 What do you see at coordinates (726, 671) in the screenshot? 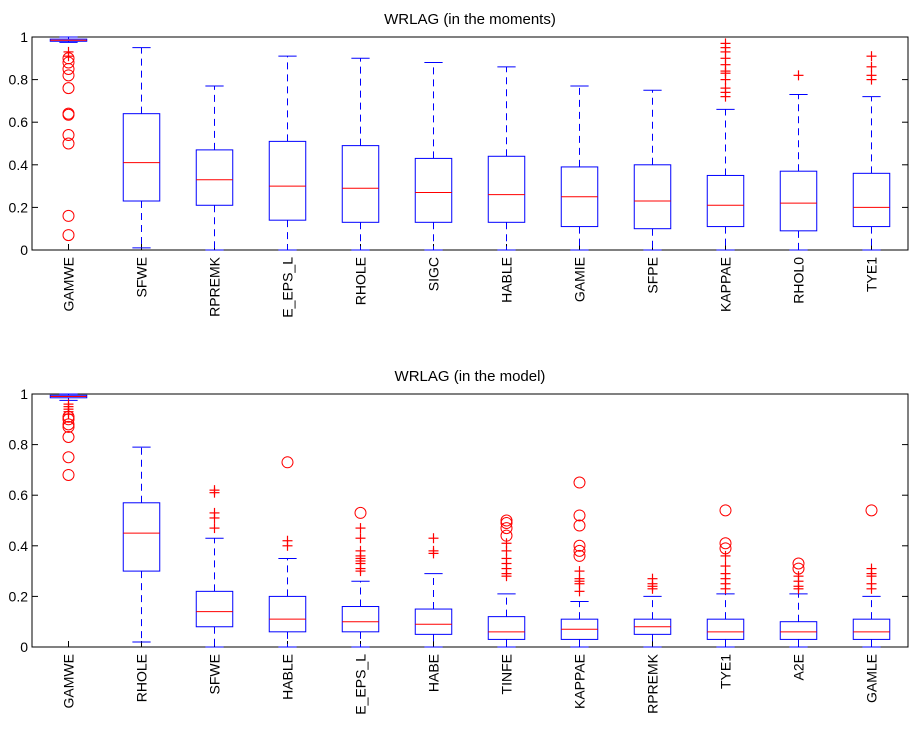
I see `x-tick-label: TYE1` at bounding box center [726, 671].